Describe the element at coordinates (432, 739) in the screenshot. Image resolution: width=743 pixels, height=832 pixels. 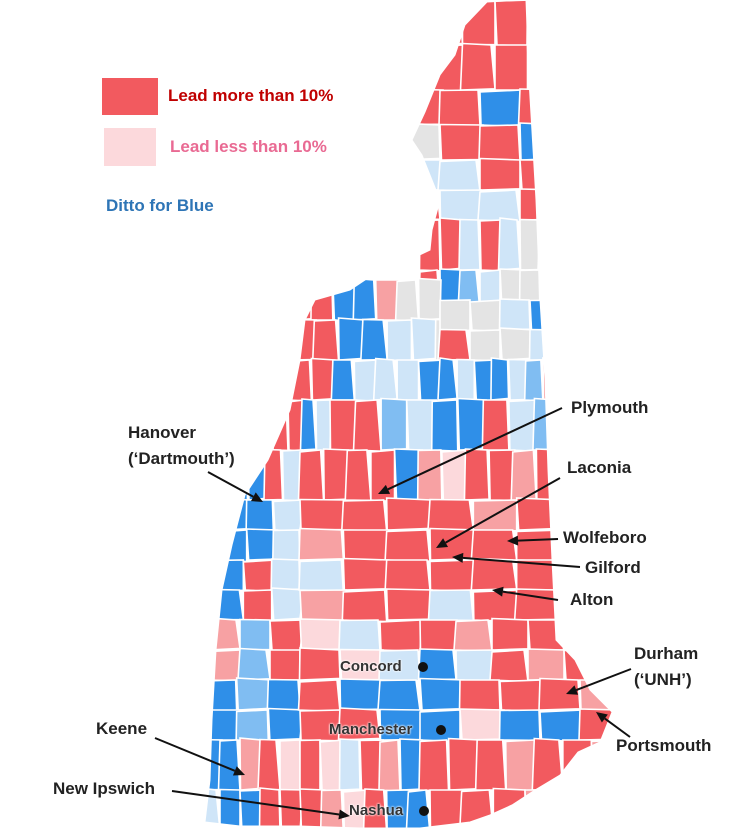
I see `city-dots` at that location.